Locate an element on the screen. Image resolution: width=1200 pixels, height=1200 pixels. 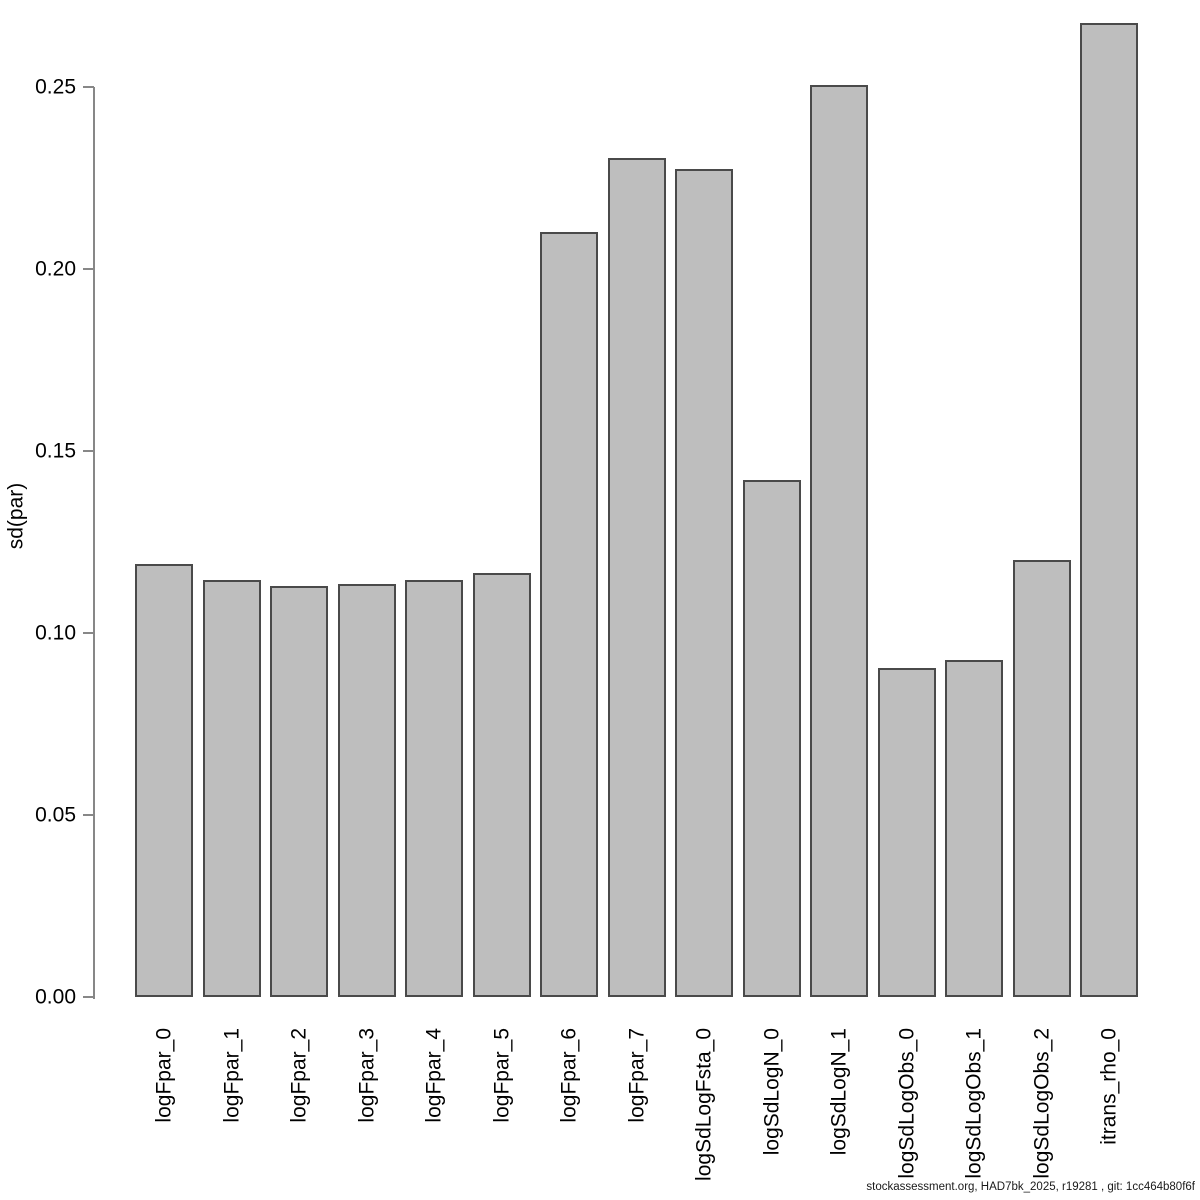
x-tick-label-logFpar_1: logFpar_1 is located at coordinates (231, 1075).